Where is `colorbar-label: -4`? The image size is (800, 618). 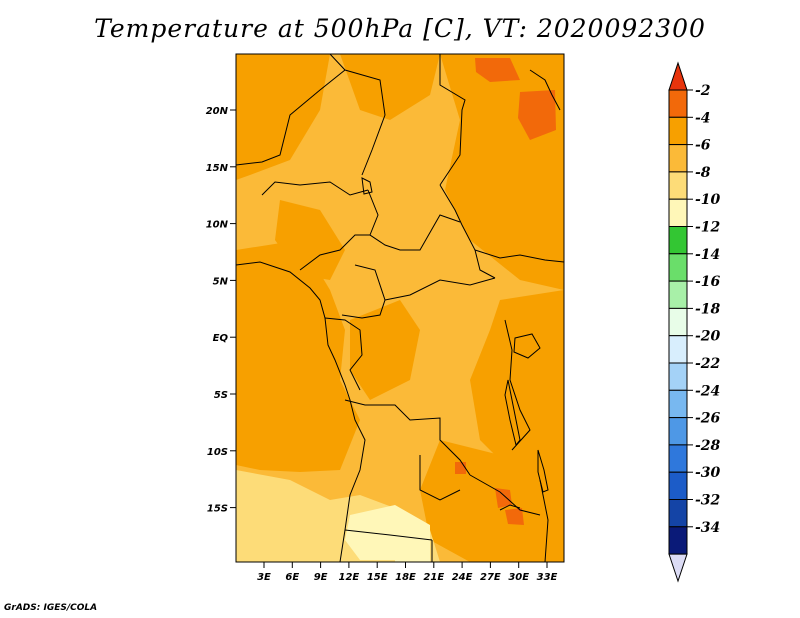
colorbar-label: -4 is located at coordinates (703, 118).